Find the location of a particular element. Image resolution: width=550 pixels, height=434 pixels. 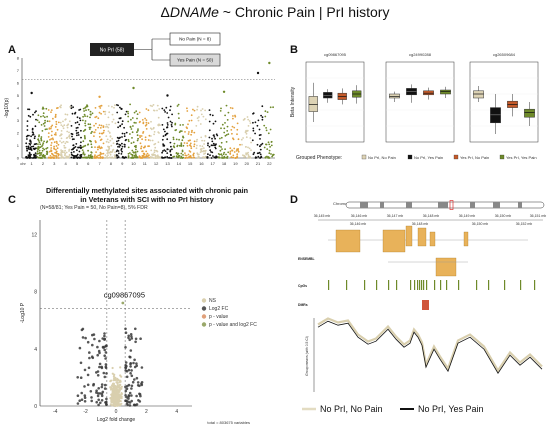

x-tick-label: -4 is located at coordinates (55, 412).